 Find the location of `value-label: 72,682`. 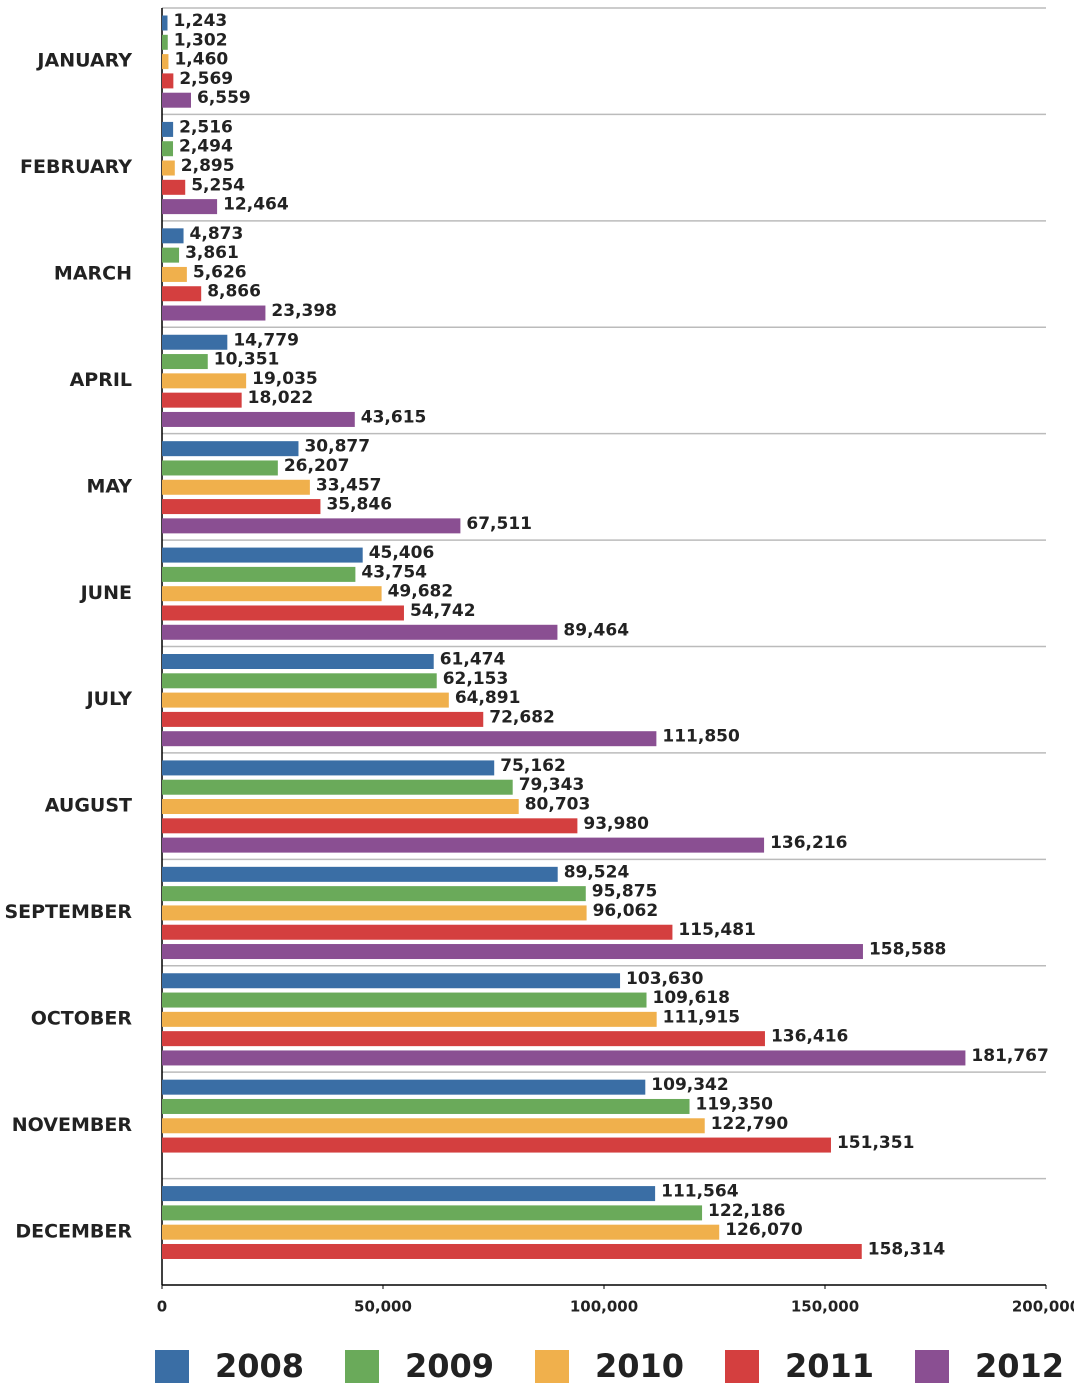

value-label: 72,682 is located at coordinates (522, 717).